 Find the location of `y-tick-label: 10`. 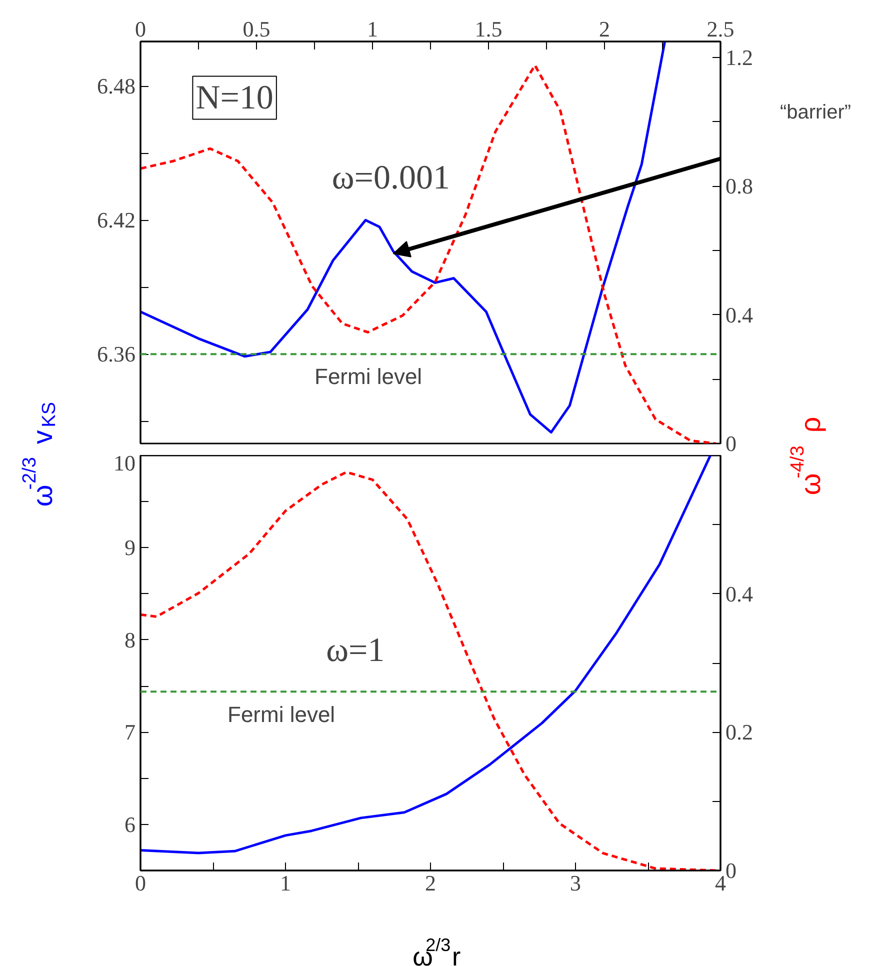

y-tick-label: 10 is located at coordinates (125, 463).